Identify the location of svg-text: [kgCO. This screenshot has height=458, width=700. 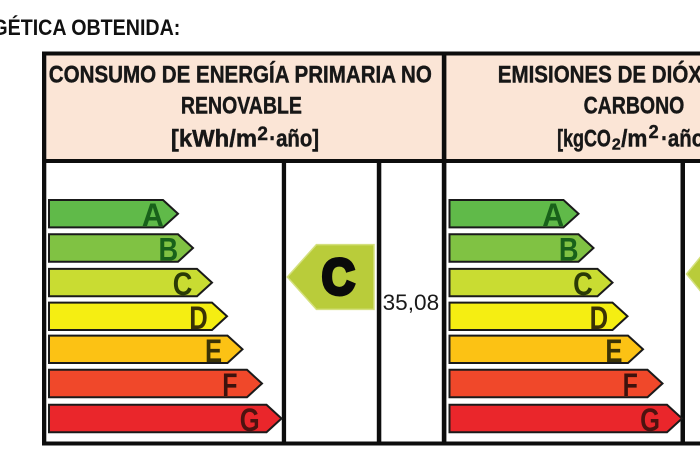
(584, 139).